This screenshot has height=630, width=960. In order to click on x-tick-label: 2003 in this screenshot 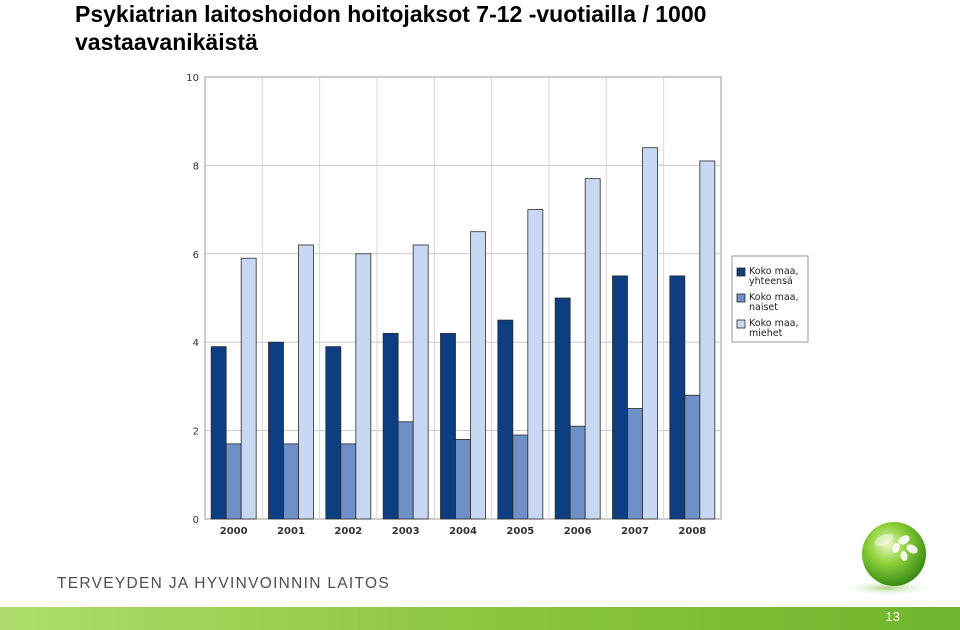, I will do `click(406, 531)`.